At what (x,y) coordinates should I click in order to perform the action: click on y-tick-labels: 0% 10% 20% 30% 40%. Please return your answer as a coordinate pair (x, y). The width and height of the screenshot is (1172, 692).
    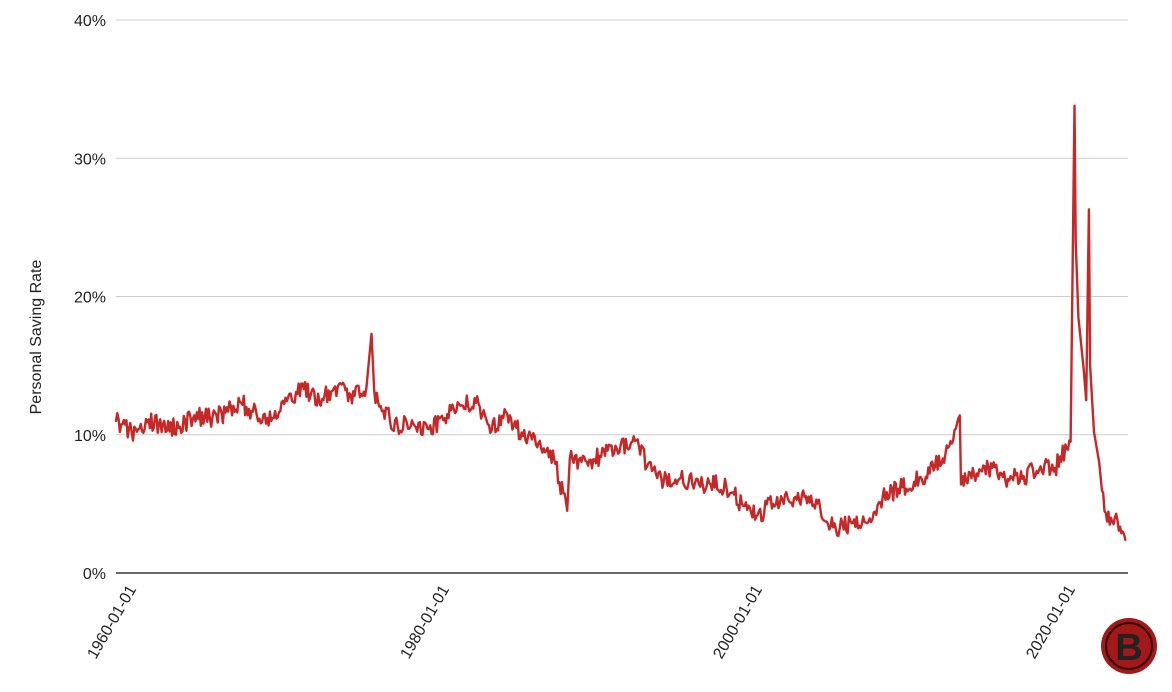
    Looking at the image, I should click on (90, 298).